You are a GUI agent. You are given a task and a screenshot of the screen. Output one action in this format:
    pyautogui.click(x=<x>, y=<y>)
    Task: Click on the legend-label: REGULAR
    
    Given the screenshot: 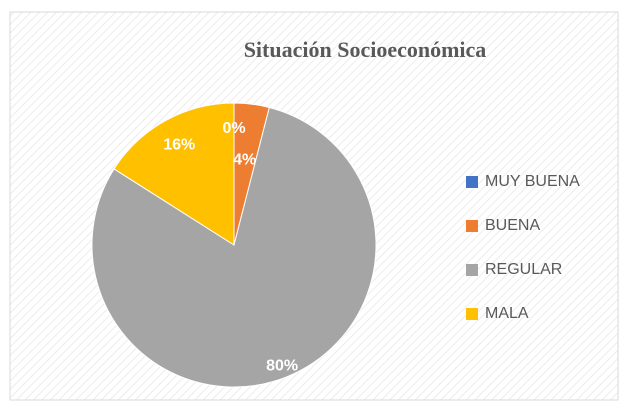 What is the action you would take?
    pyautogui.click(x=523, y=269)
    